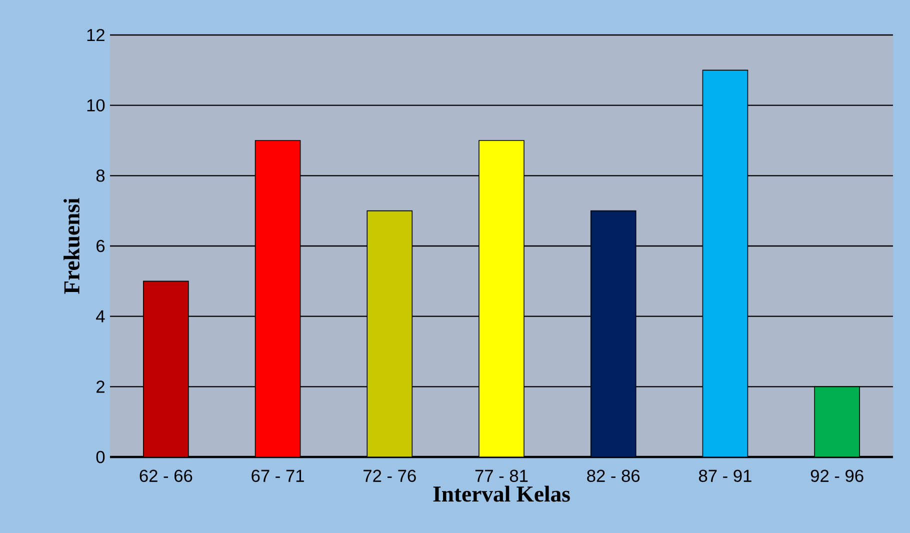 This screenshot has height=533, width=910. Describe the element at coordinates (95, 35) in the screenshot. I see `y-tick-label: 12` at that location.